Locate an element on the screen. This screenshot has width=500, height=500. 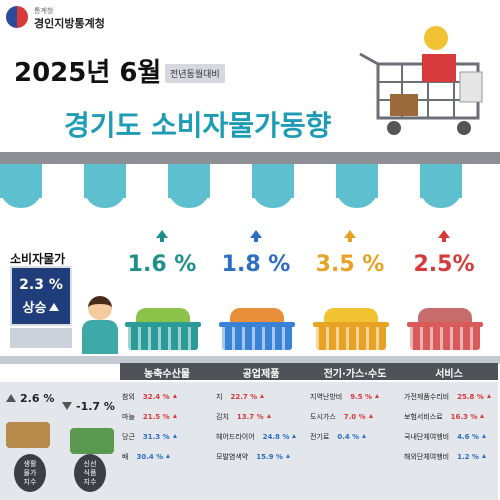
category-column: 2.5% is located at coordinates (444, 253).